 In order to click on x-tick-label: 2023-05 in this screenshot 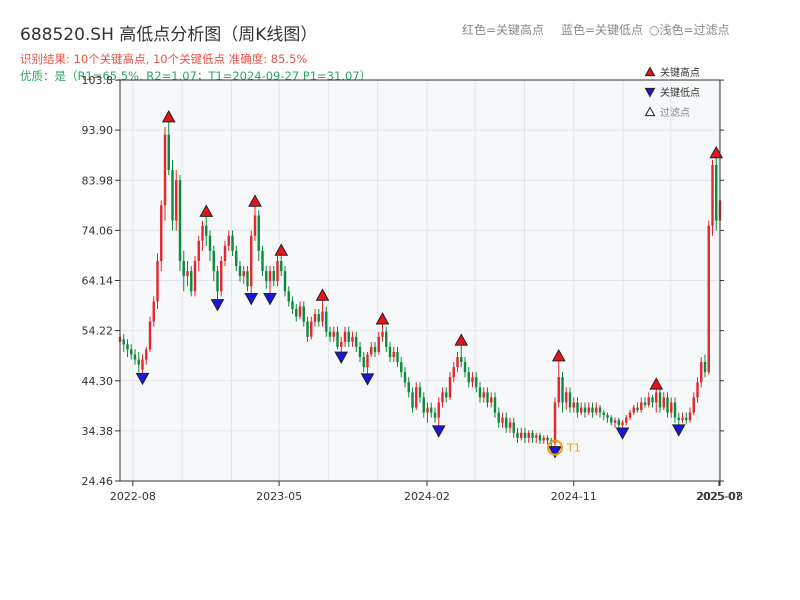, I will do `click(279, 496)`.